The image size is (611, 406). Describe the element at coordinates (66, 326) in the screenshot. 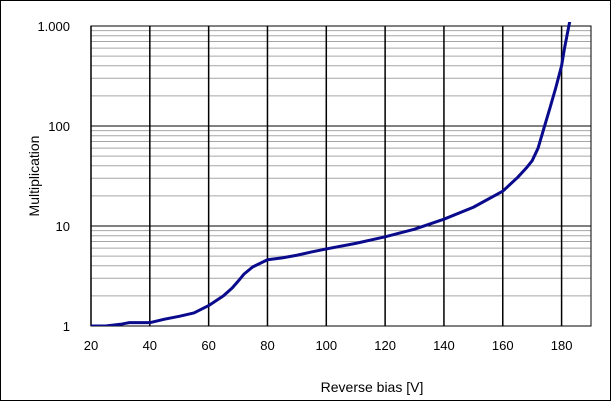

I see `y-tick-label: 1` at that location.